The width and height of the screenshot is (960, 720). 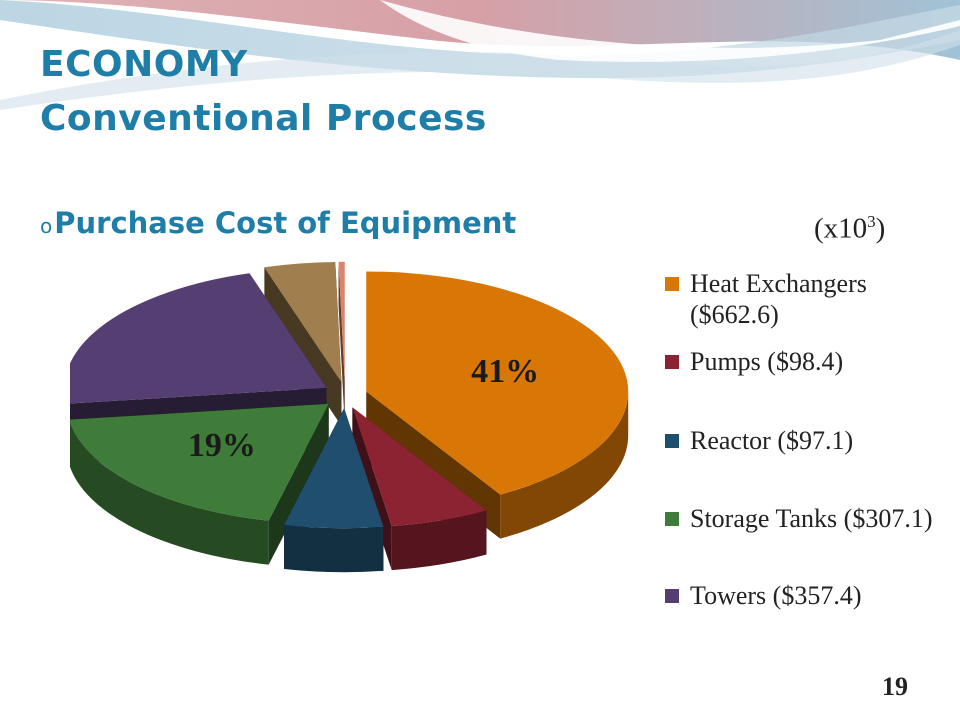 I want to click on legend-item-reactor: Reactor ($97.1), so click(x=802, y=440).